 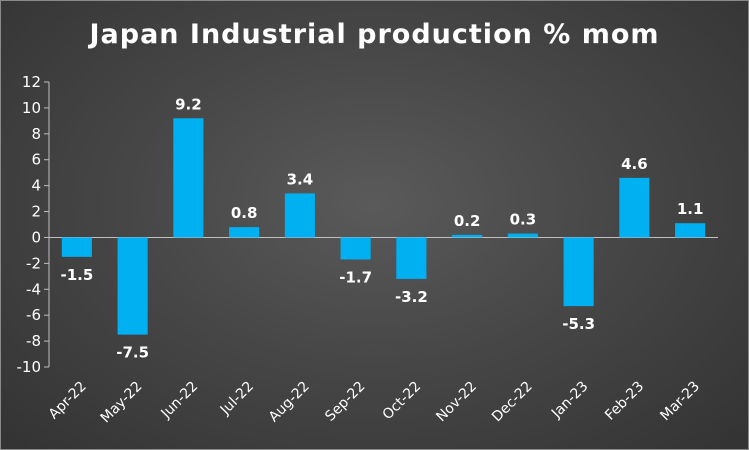 I want to click on data-label-jan-23: -5.3, so click(x=578, y=324).